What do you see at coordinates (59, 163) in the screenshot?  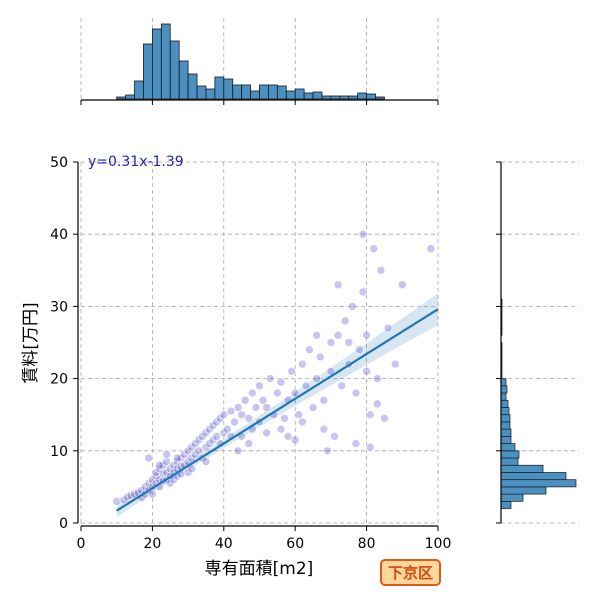 I see `y-tick-label: 50` at bounding box center [59, 163].